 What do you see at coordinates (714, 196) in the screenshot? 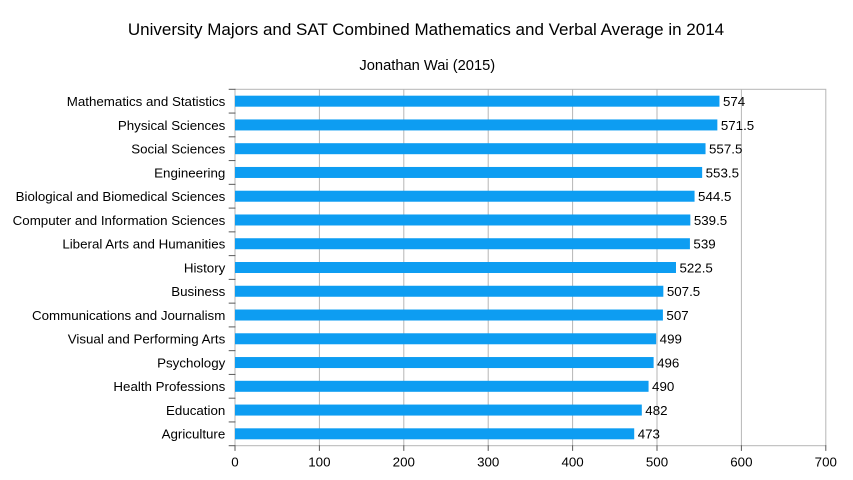
I see `svg-text: 544.5` at bounding box center [714, 196].